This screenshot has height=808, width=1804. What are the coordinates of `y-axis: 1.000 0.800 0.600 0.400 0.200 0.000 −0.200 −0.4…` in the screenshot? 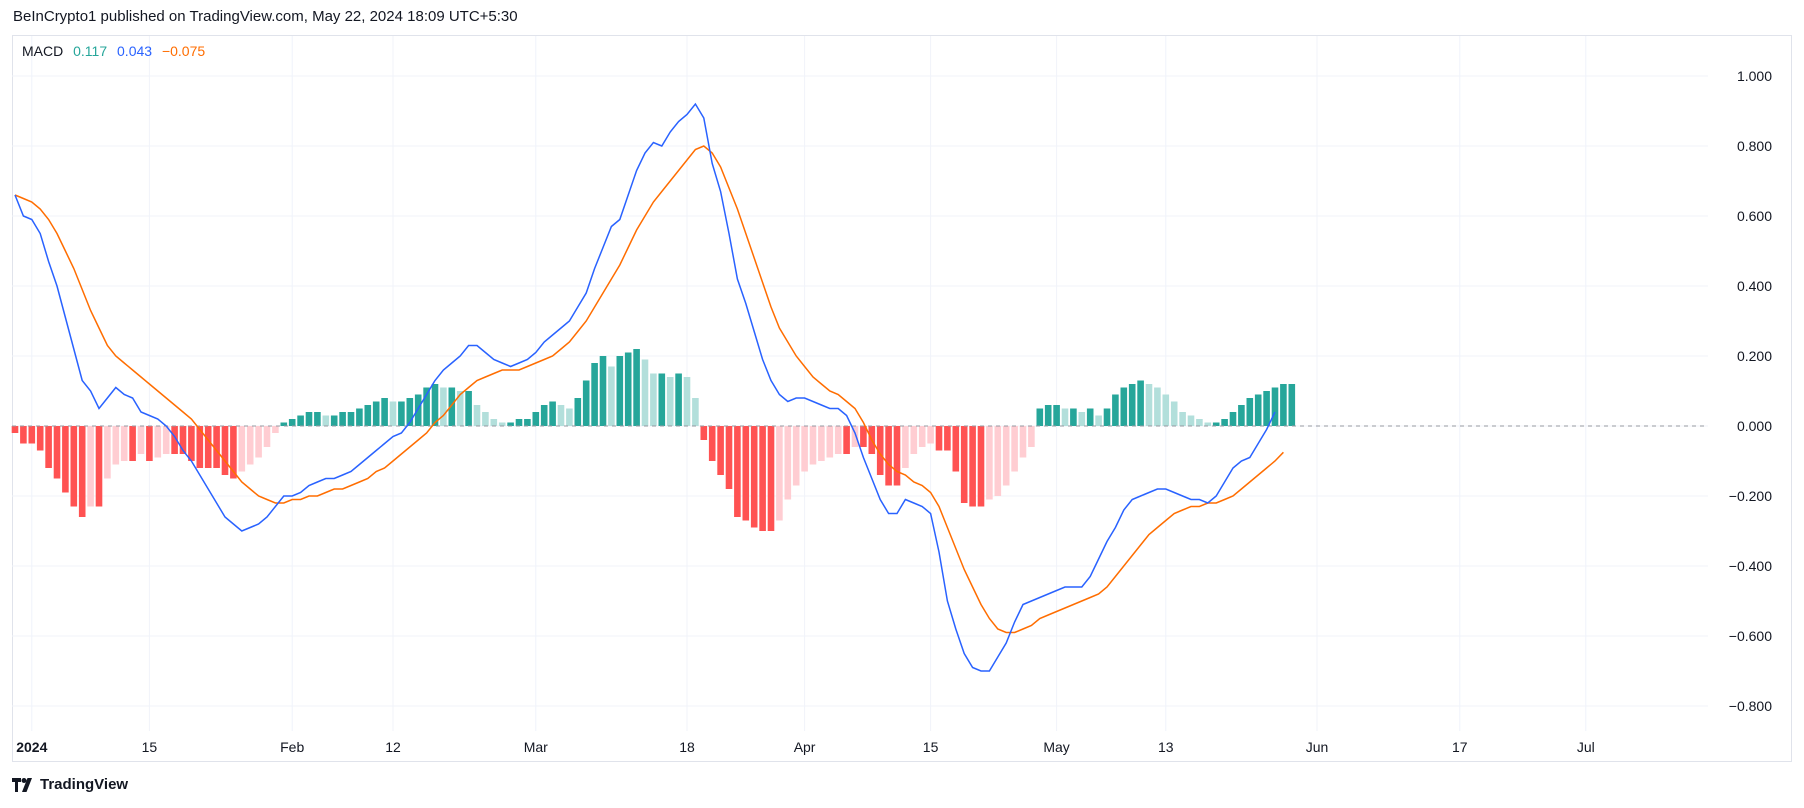 It's located at (1750, 391).